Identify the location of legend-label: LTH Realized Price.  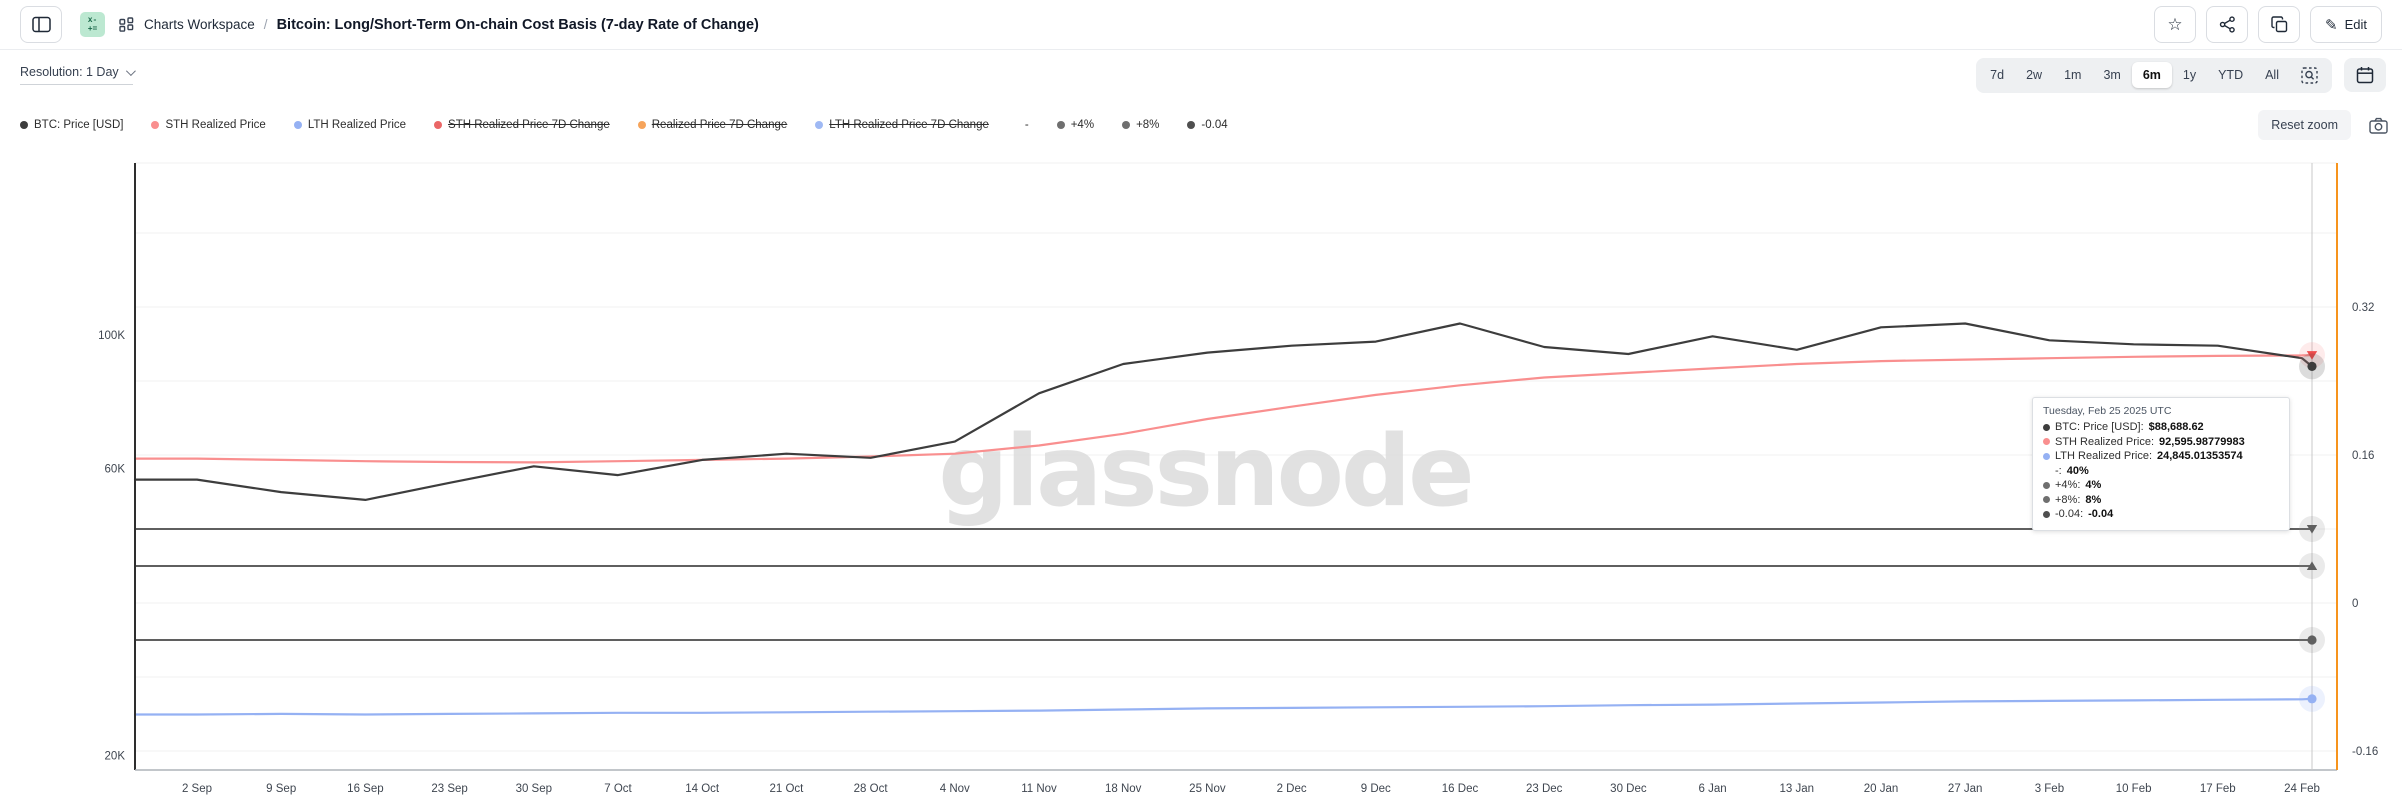
(357, 125).